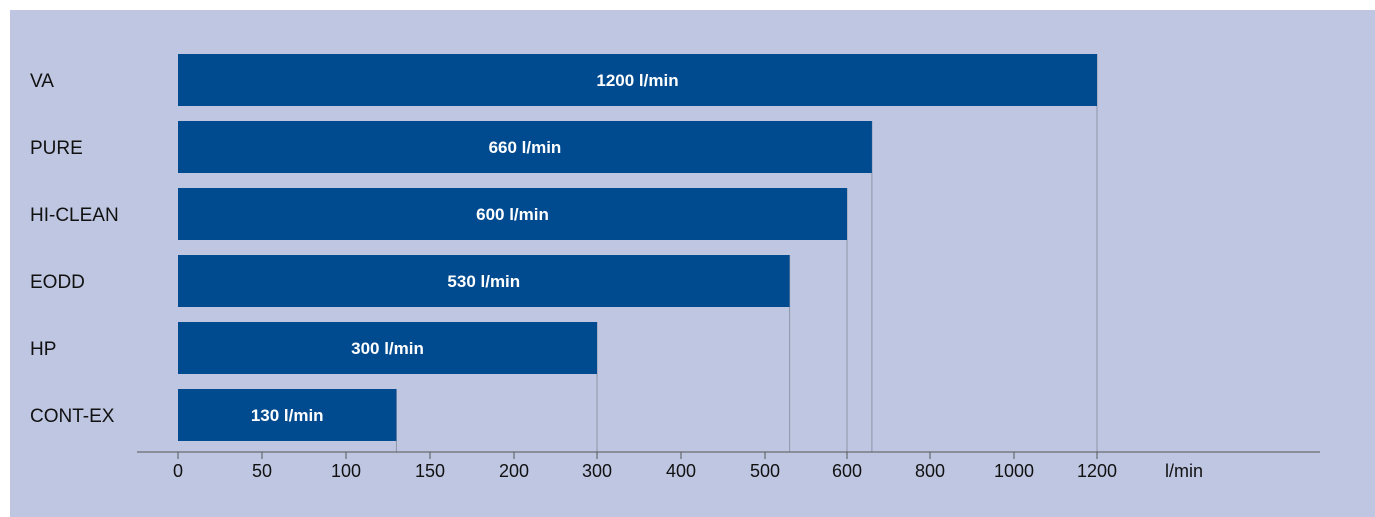 The image size is (1375, 517). Describe the element at coordinates (645, 466) in the screenshot. I see `x-ticks: 0 50 100 150 200 300 400 500 600 800 1000 1200` at that location.